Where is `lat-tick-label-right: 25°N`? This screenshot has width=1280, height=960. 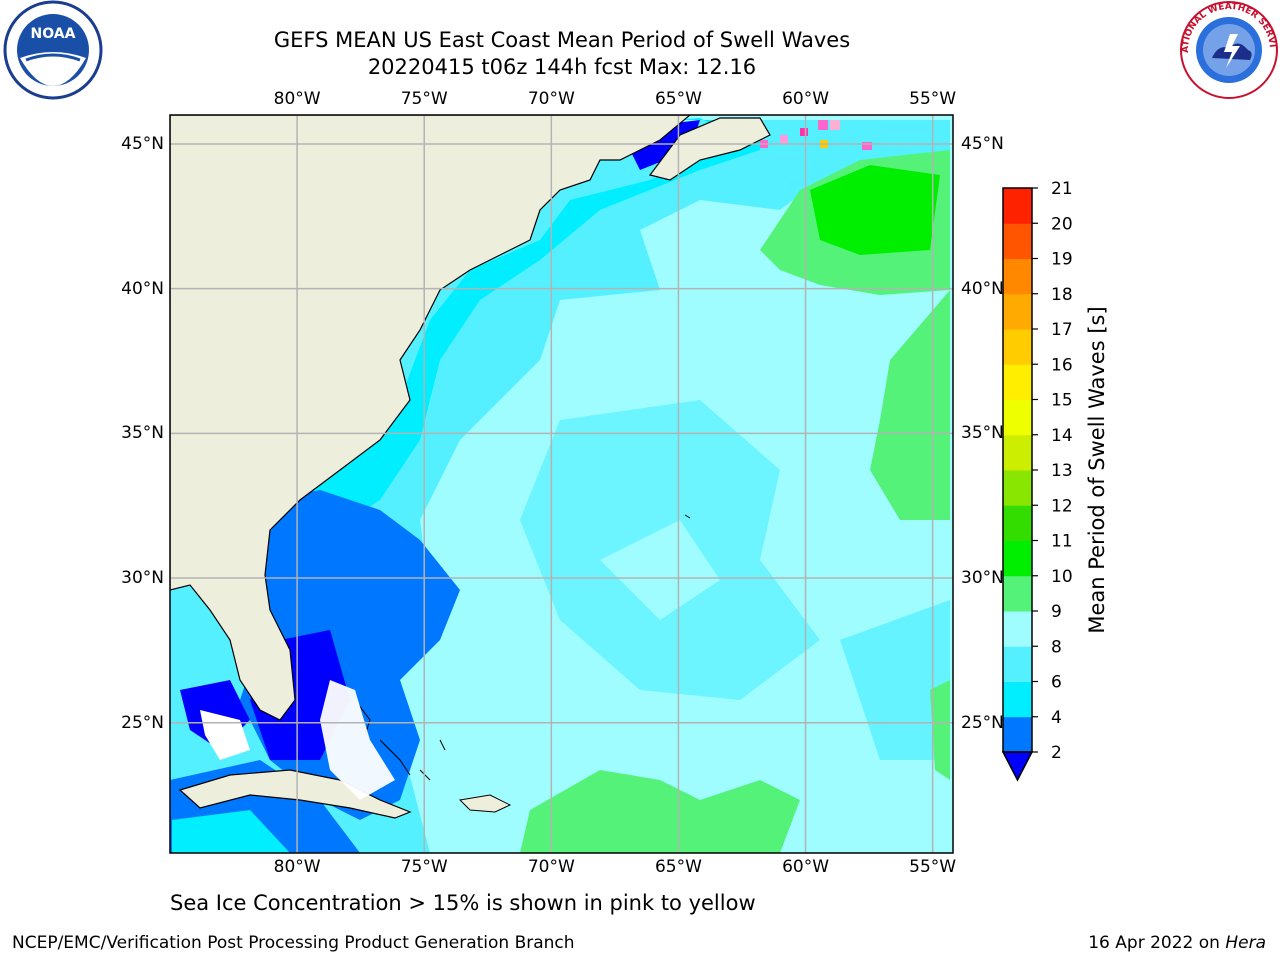
lat-tick-label-right: 25°N is located at coordinates (982, 722).